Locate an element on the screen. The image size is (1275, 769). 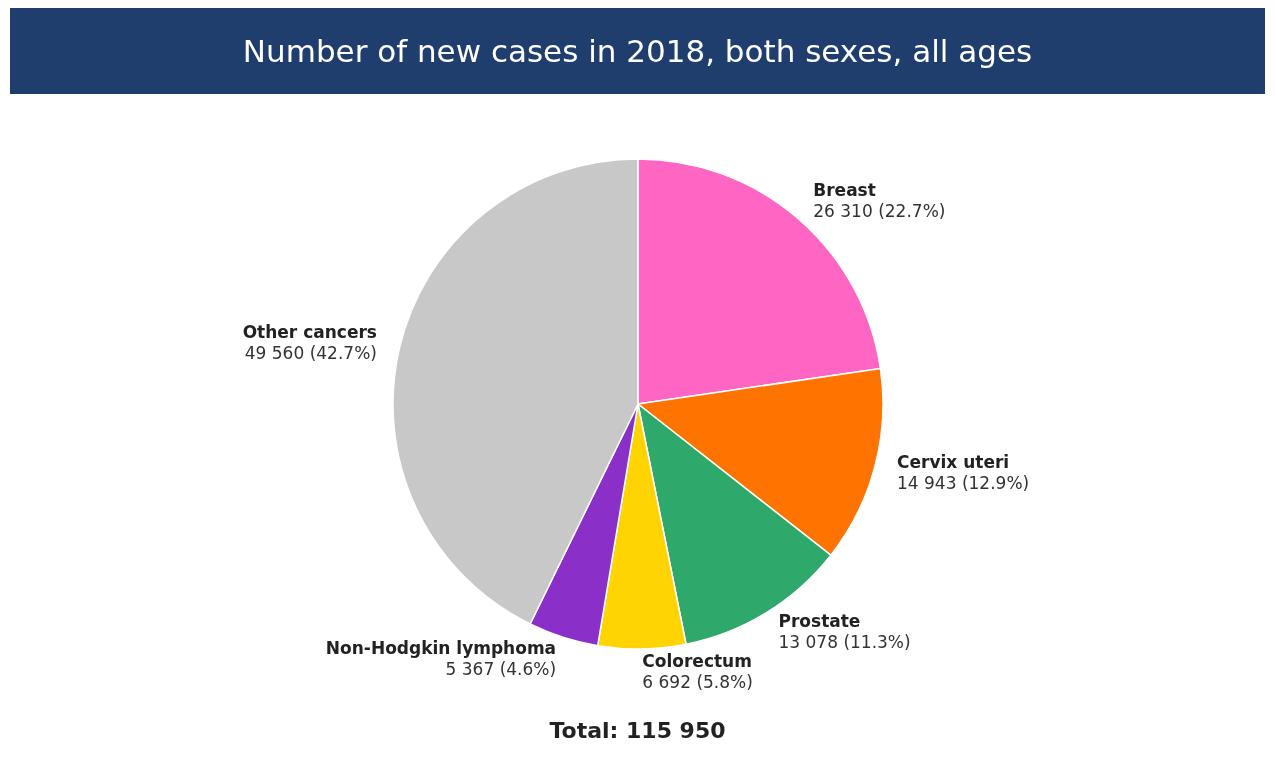
slice-label: Other cancers is located at coordinates (309, 332).